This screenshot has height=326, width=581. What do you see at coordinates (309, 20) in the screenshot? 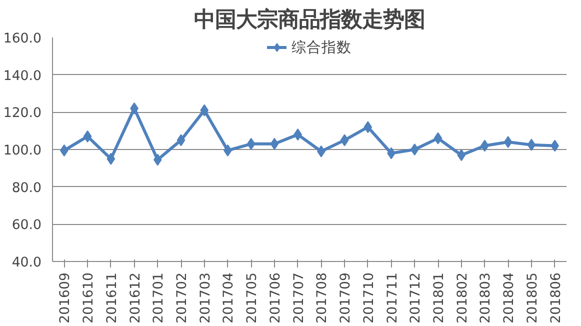
I see `chart-title: 中国大宗商品指数走势图` at bounding box center [309, 20].